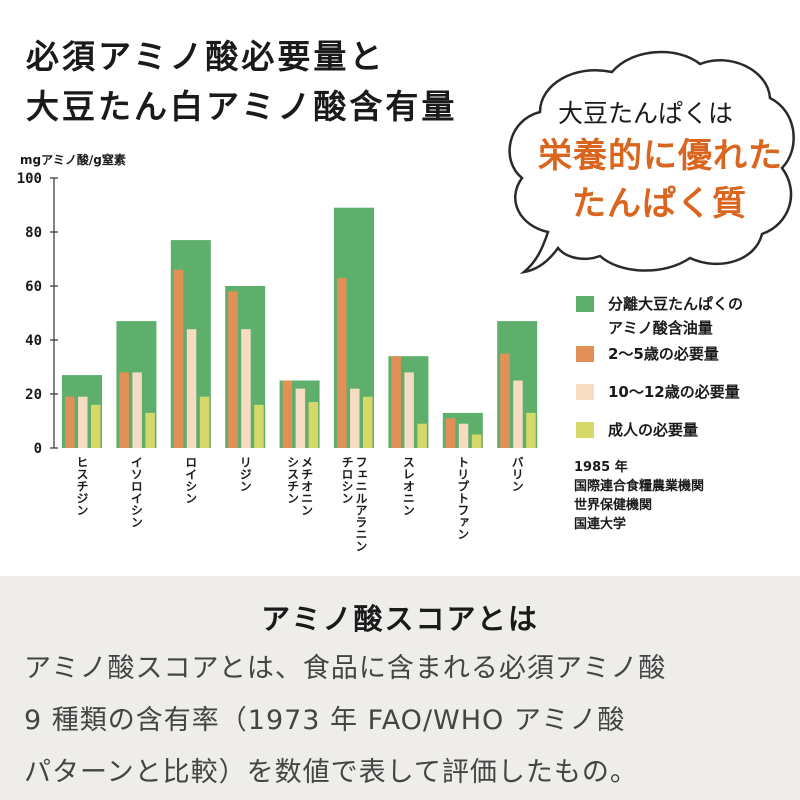 The image size is (800, 800). Describe the element at coordinates (674, 392) in the screenshot. I see `legend-label-age10-12: 10～12歳の必要量` at that location.